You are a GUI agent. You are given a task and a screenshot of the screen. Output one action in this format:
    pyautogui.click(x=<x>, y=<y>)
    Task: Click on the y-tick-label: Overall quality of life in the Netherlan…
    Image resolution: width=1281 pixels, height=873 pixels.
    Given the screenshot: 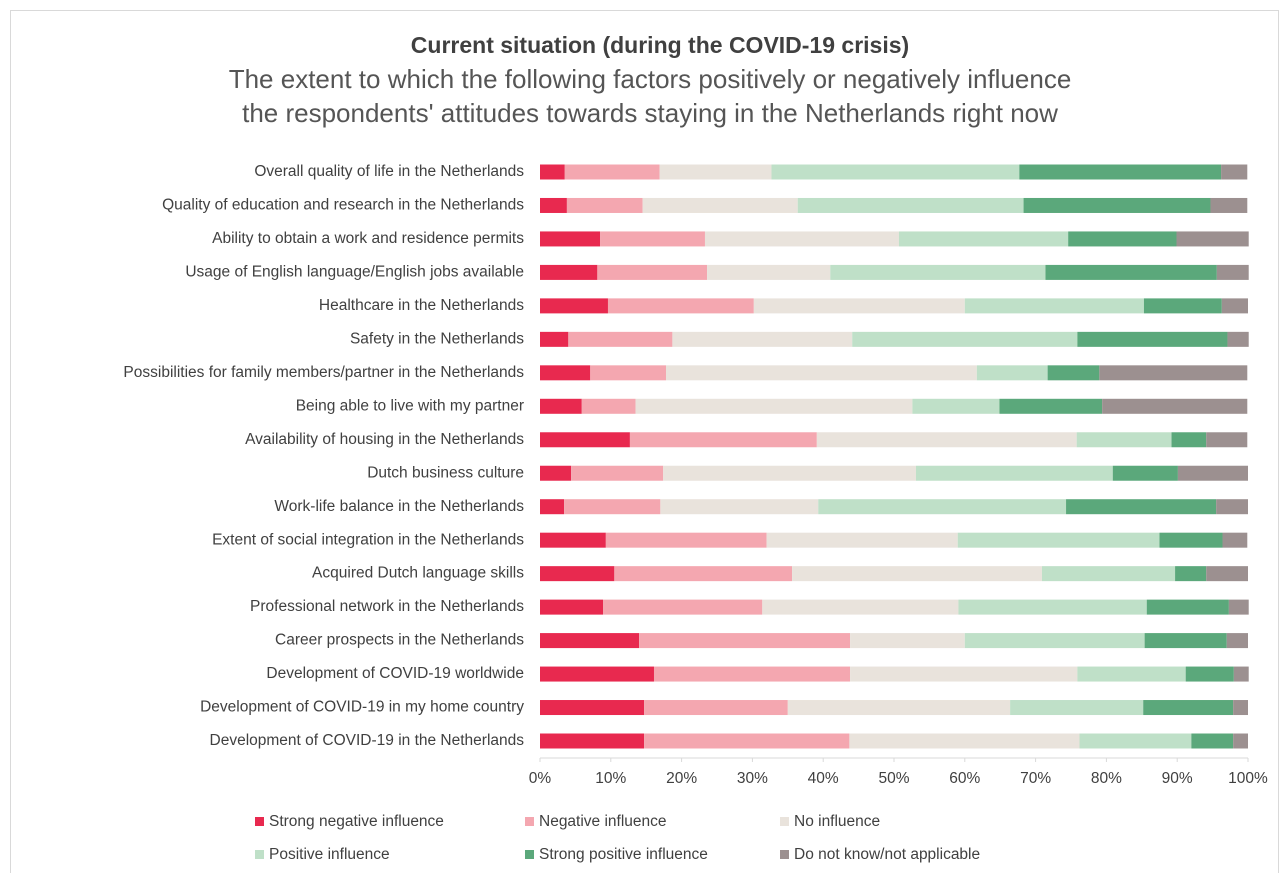 What is the action you would take?
    pyautogui.click(x=389, y=171)
    